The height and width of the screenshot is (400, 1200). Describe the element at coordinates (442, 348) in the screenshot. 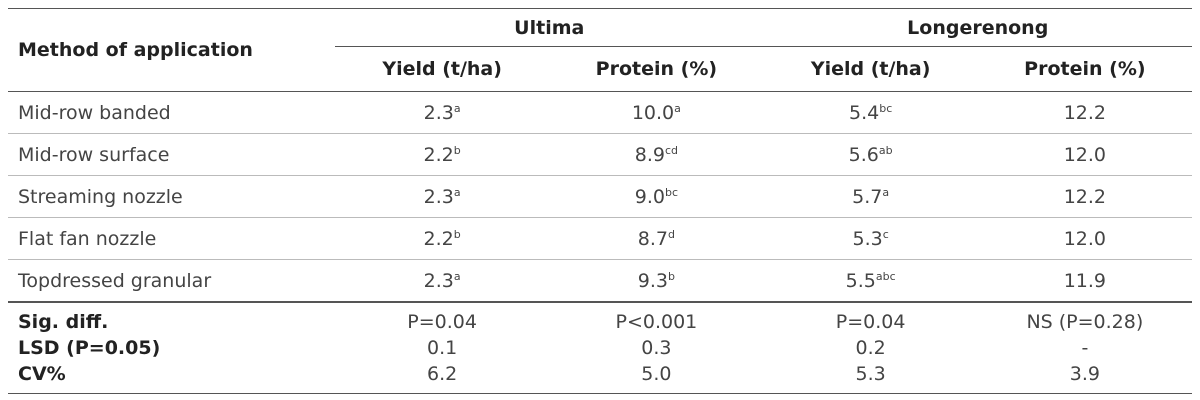

I see `stat-cell: 0.1` at that location.